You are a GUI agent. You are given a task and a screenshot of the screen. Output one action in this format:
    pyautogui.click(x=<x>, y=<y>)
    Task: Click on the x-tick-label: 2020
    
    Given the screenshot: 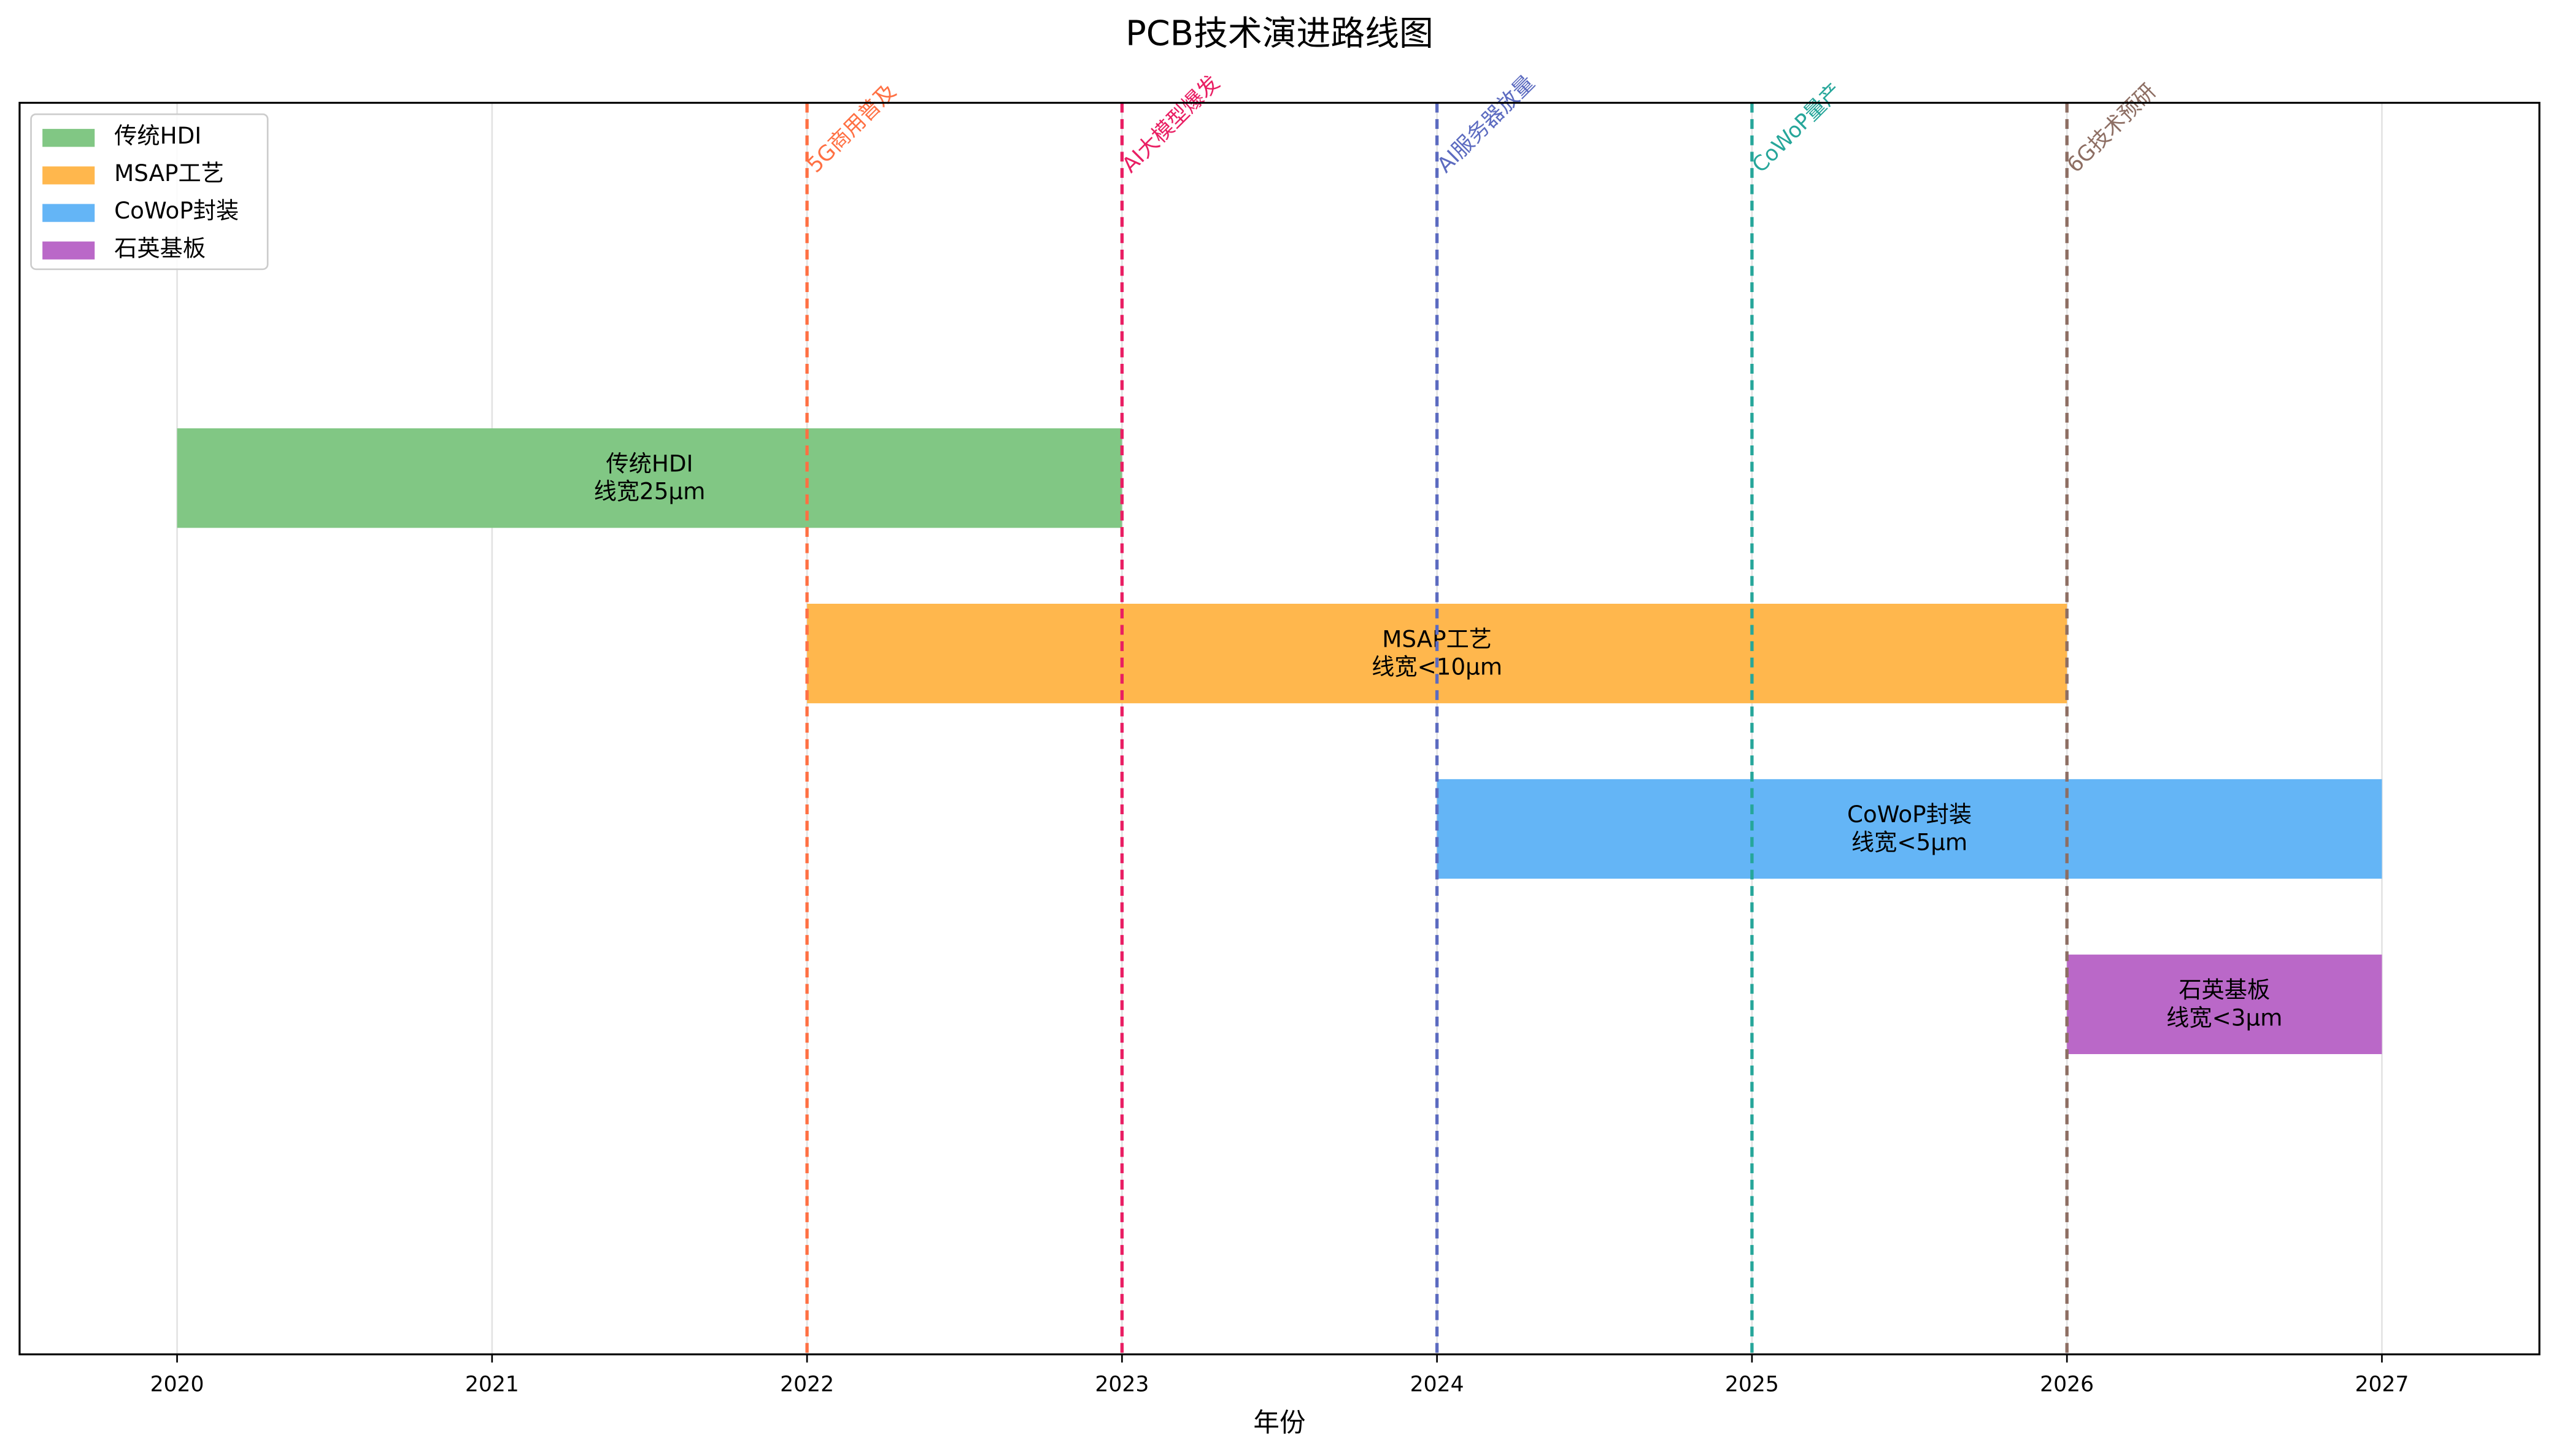 What is the action you would take?
    pyautogui.click(x=177, y=1384)
    